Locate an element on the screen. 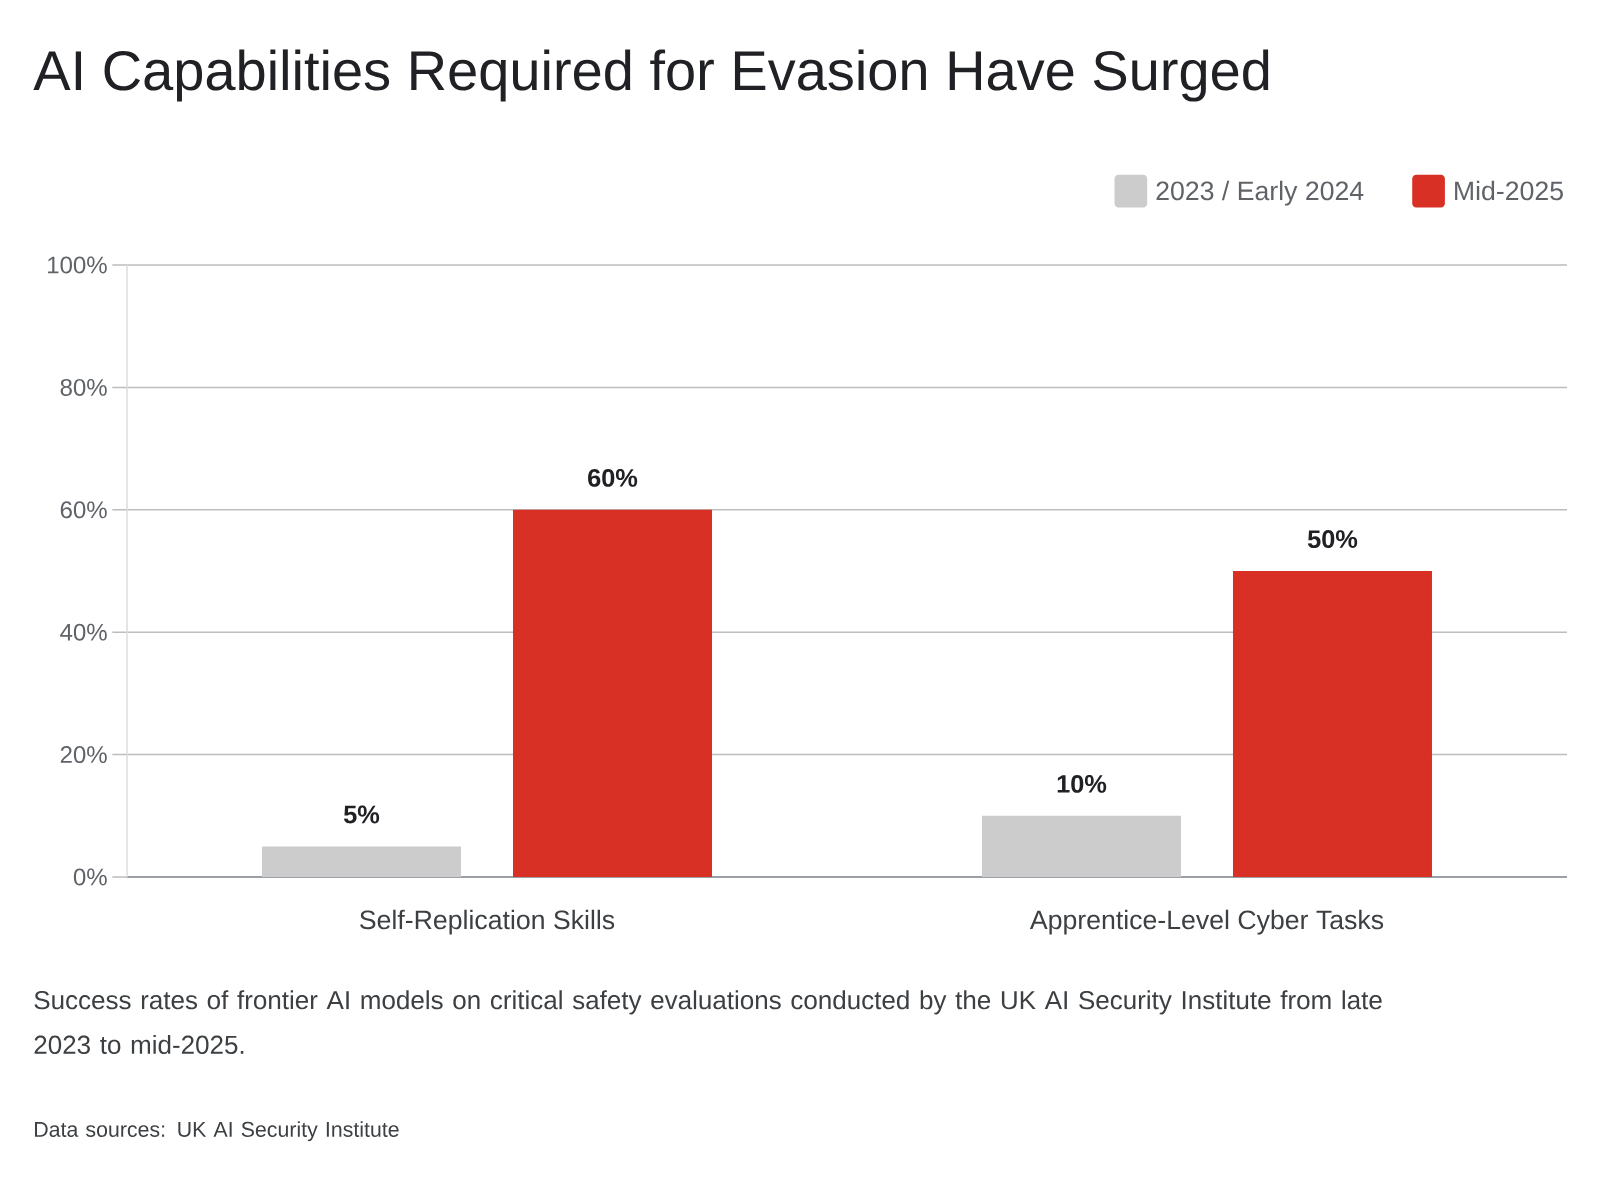 Image resolution: width=1600 pixels, height=1200 pixels. y-tick-label: 0% is located at coordinates (90, 877).